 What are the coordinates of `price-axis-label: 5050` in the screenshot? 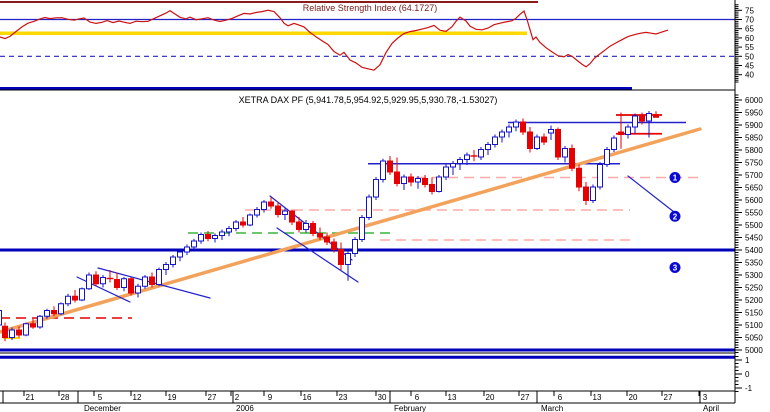 It's located at (754, 338).